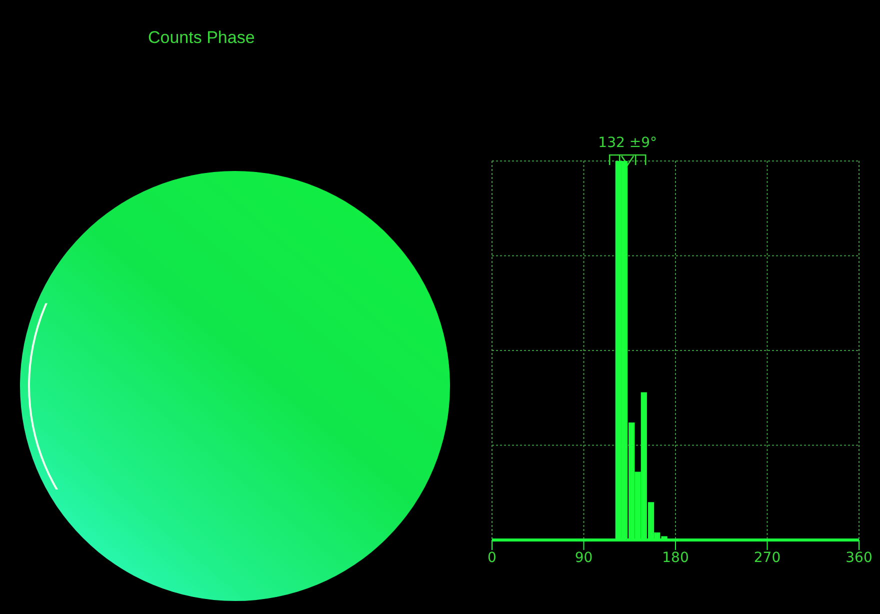  I want to click on x-tick-label: 90, so click(583, 558).